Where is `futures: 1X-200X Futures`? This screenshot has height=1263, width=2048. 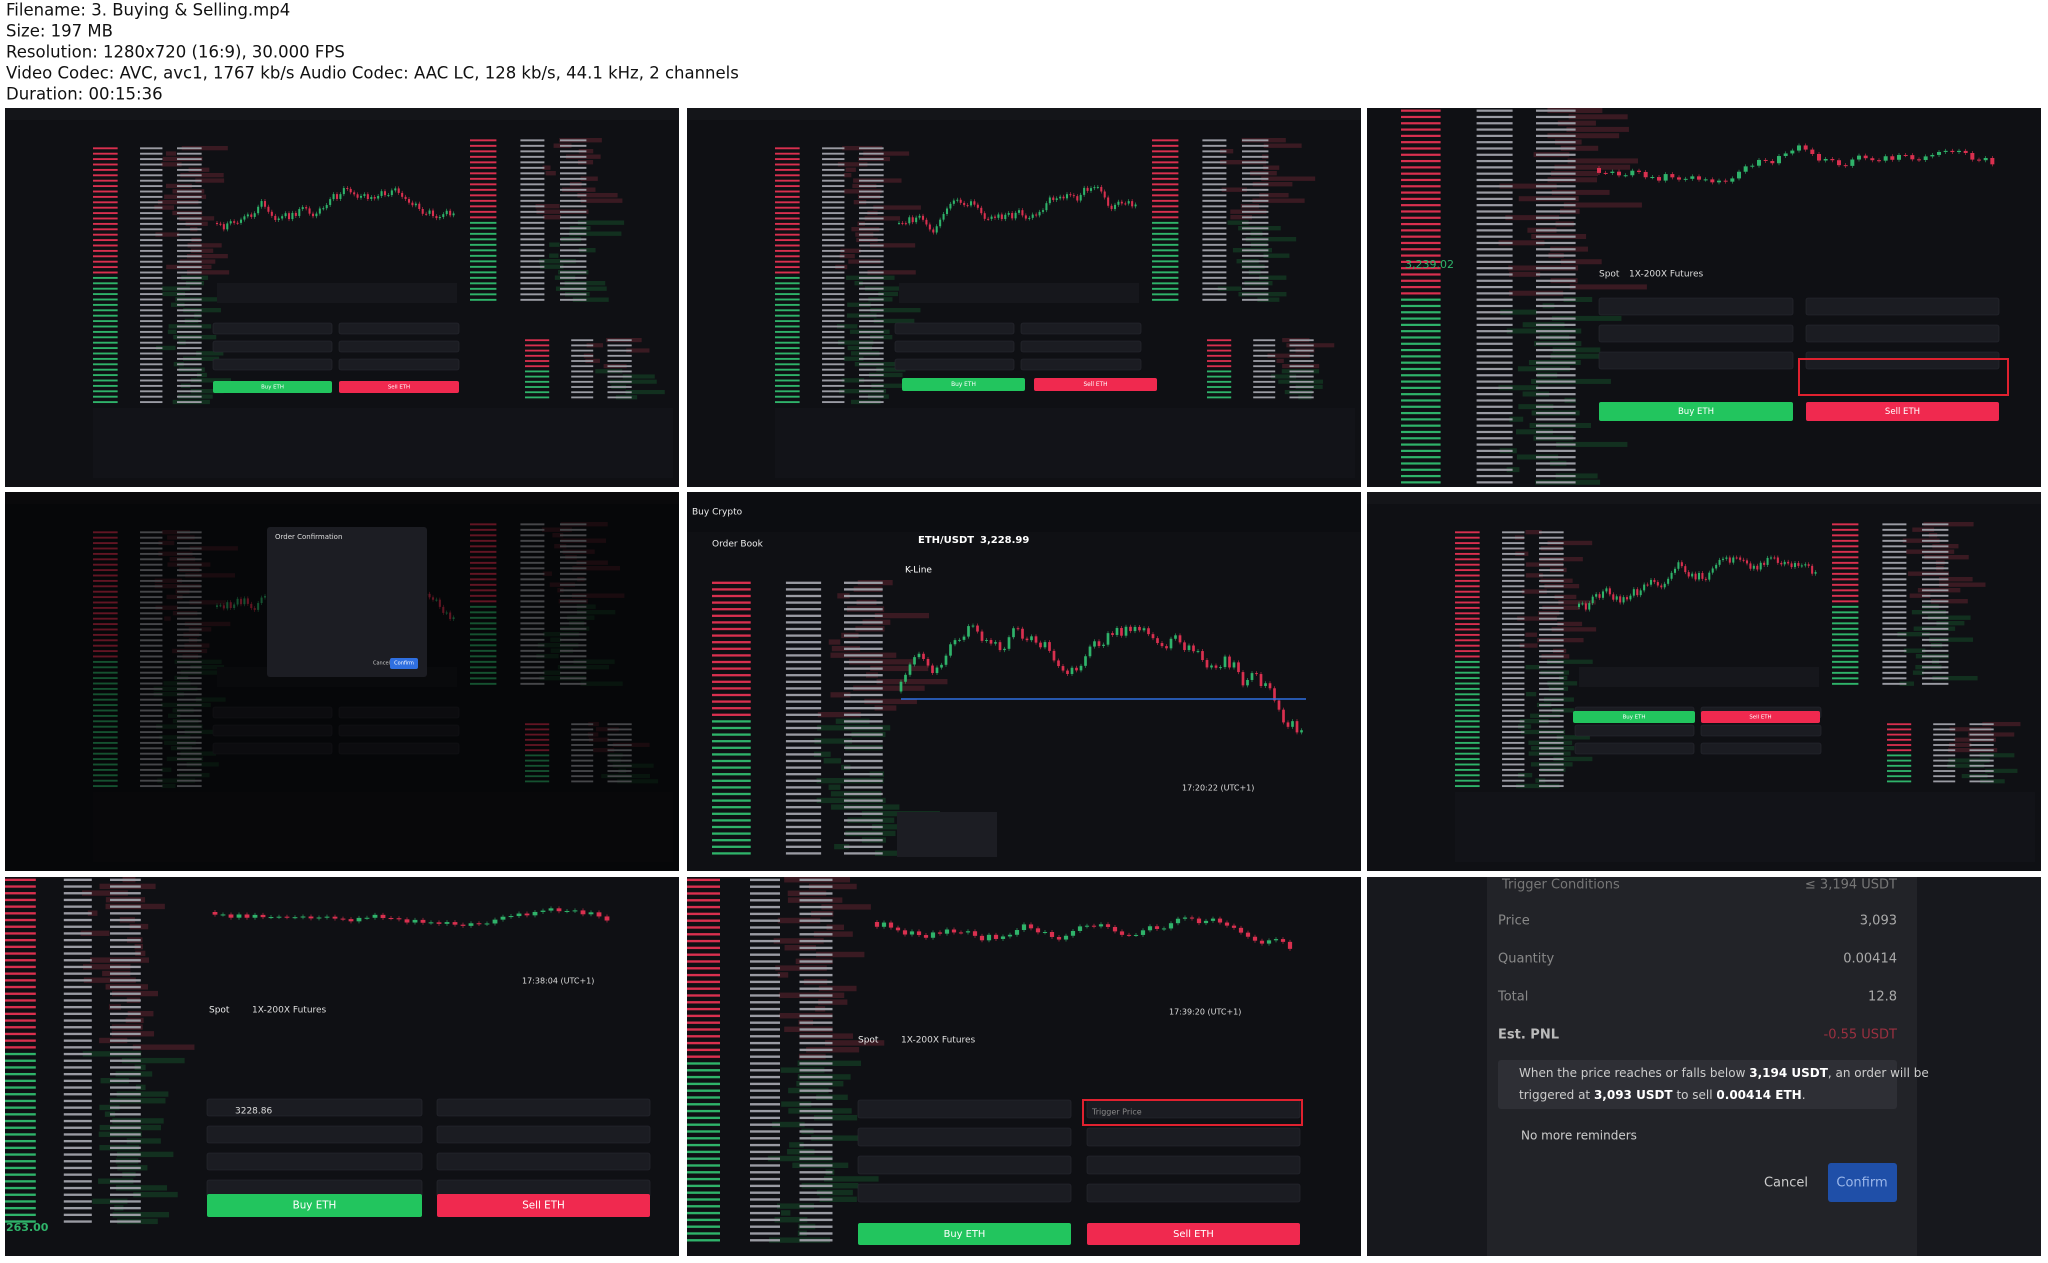
futures: 1X-200X Futures is located at coordinates (289, 1011).